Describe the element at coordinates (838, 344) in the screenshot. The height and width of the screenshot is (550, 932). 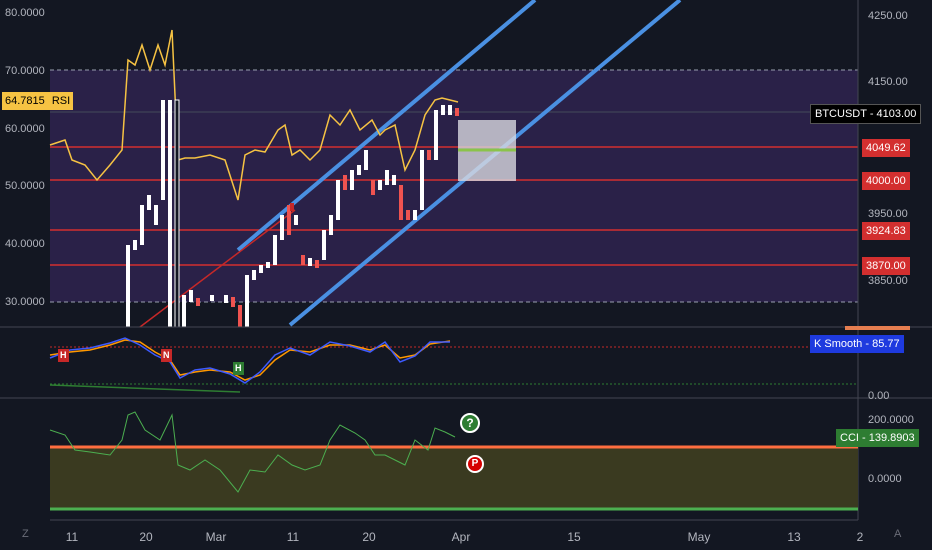
I see `k-smooth-name: K Smooth` at that location.